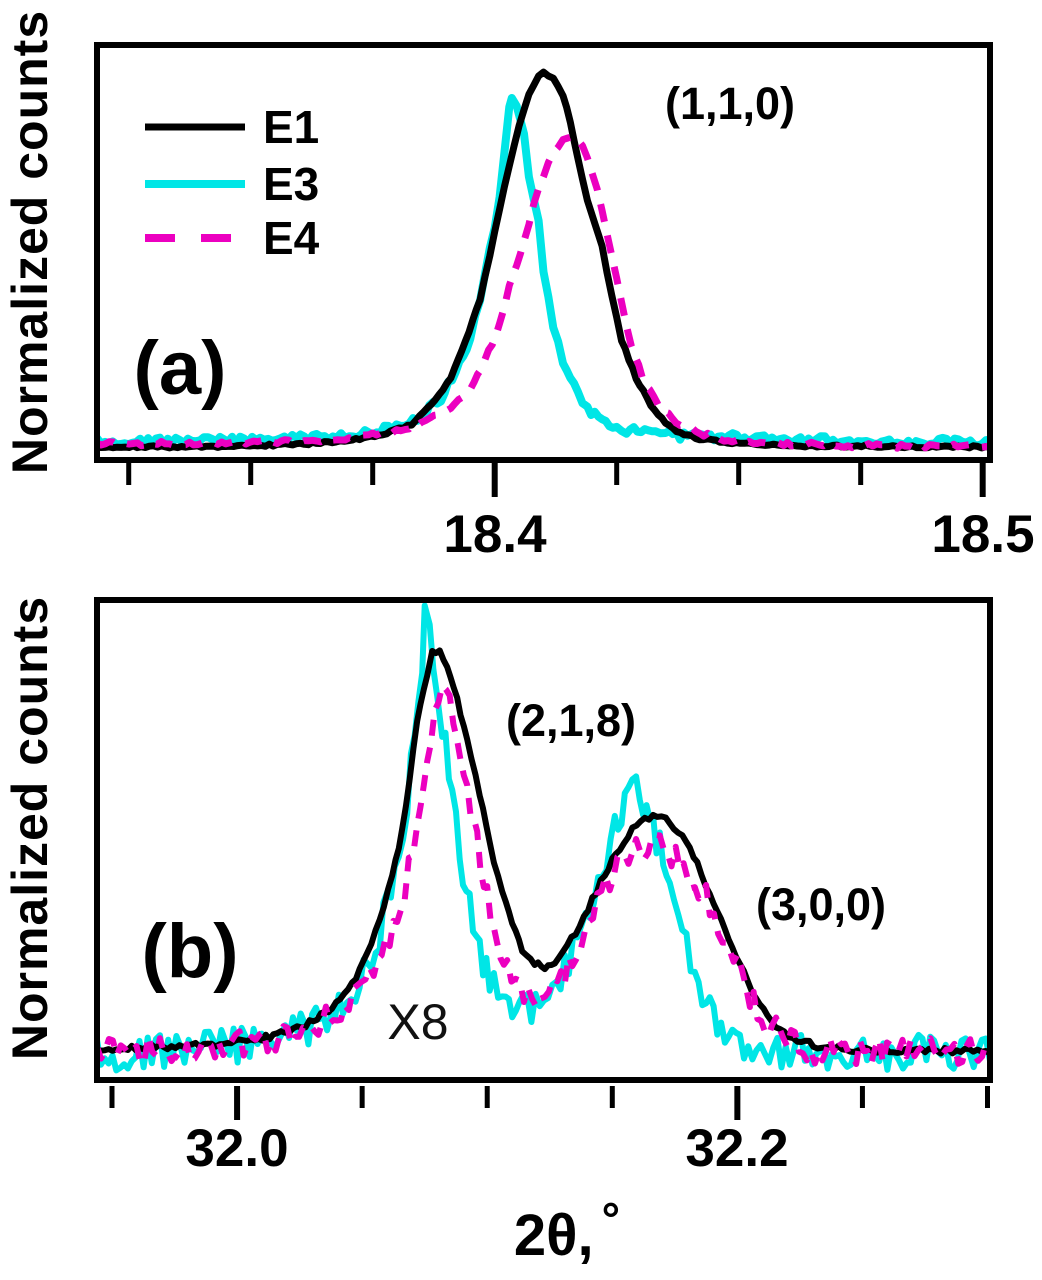  I want to click on legend-item-e4: E4, so click(231, 238).